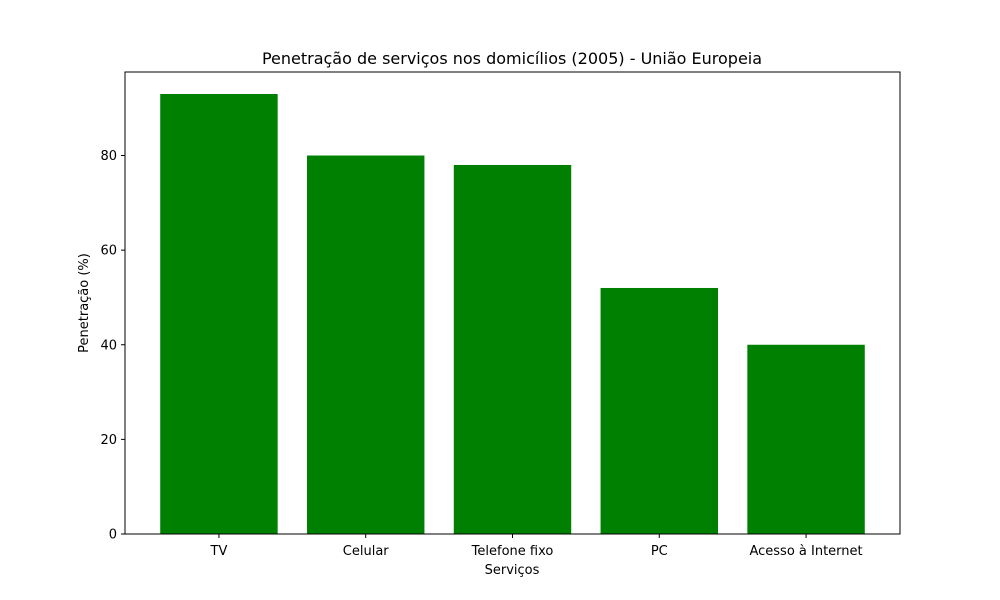  I want to click on bar-telefone-fixo, so click(512, 349).